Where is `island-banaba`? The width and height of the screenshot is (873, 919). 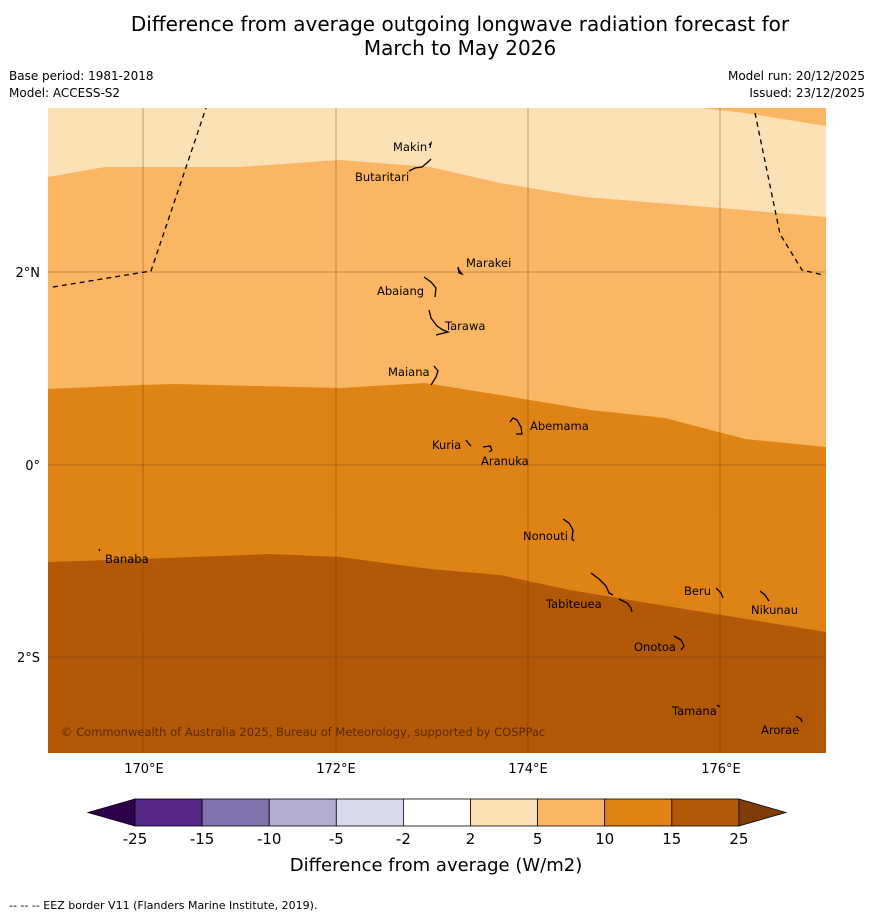 island-banaba is located at coordinates (99, 550).